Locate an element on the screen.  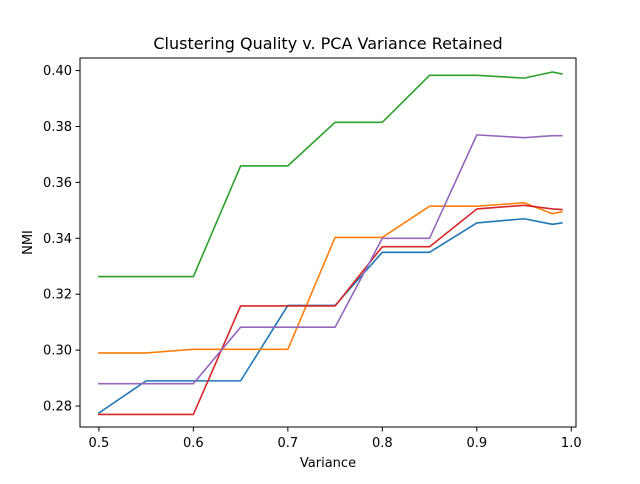
y-axis-label: NMI is located at coordinates (28, 242).